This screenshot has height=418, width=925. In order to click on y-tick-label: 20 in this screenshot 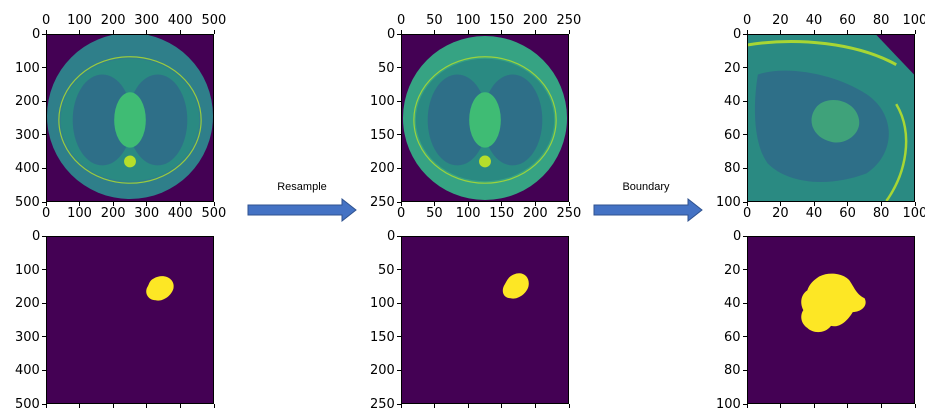, I will do `click(732, 68)`.